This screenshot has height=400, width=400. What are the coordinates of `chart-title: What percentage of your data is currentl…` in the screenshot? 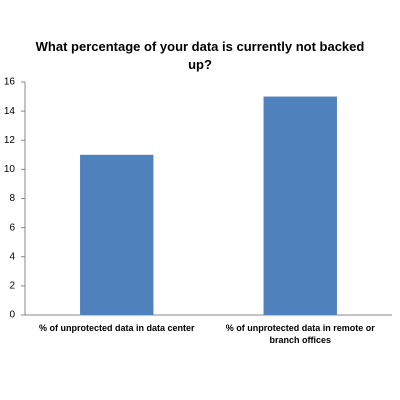 It's located at (200, 55).